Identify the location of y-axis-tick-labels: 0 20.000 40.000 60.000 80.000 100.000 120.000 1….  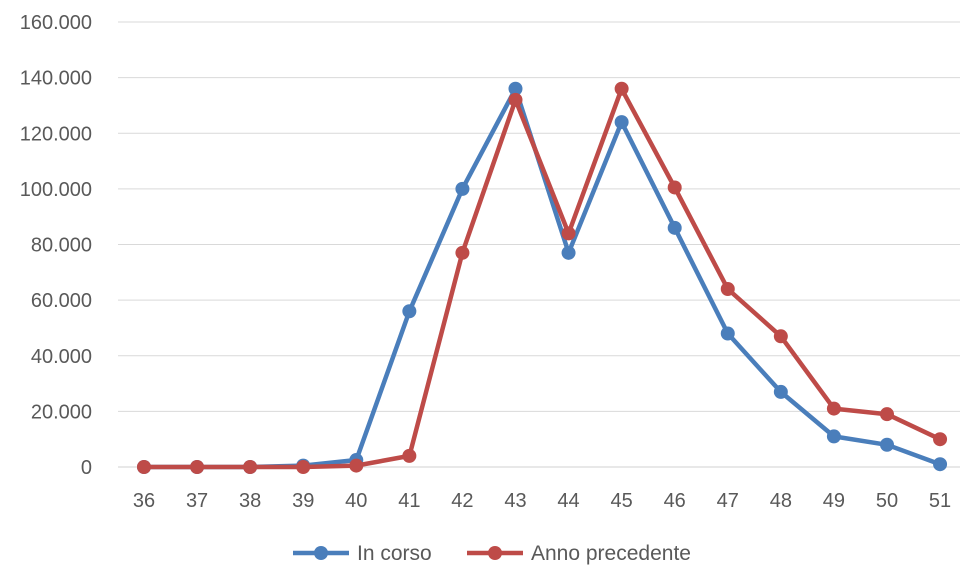
(56, 245).